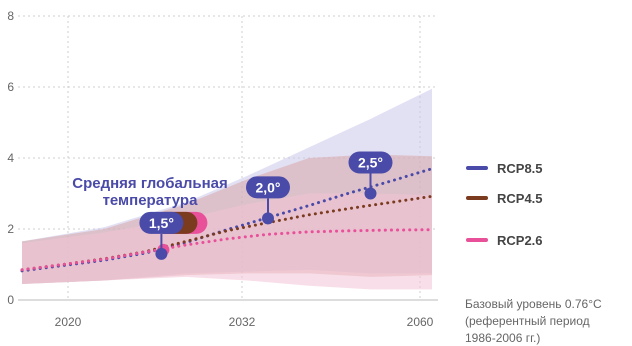 The height and width of the screenshot is (346, 632). I want to click on x-tick-label-2032: 2032, so click(242, 322).